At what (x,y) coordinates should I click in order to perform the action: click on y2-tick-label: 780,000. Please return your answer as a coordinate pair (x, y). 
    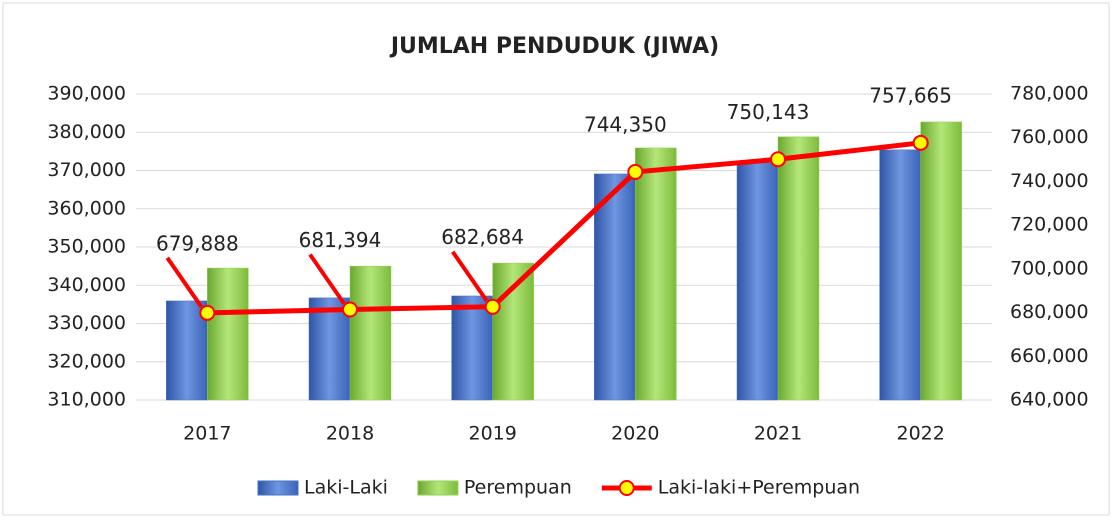
    Looking at the image, I should click on (1049, 94).